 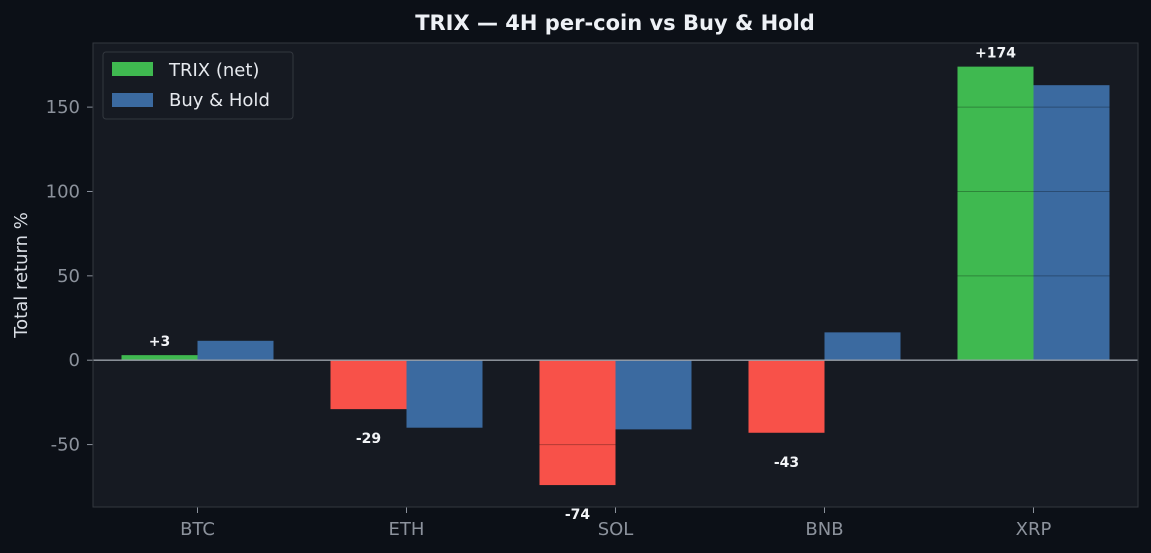 I want to click on data-label-trix: +3, so click(x=159, y=342).